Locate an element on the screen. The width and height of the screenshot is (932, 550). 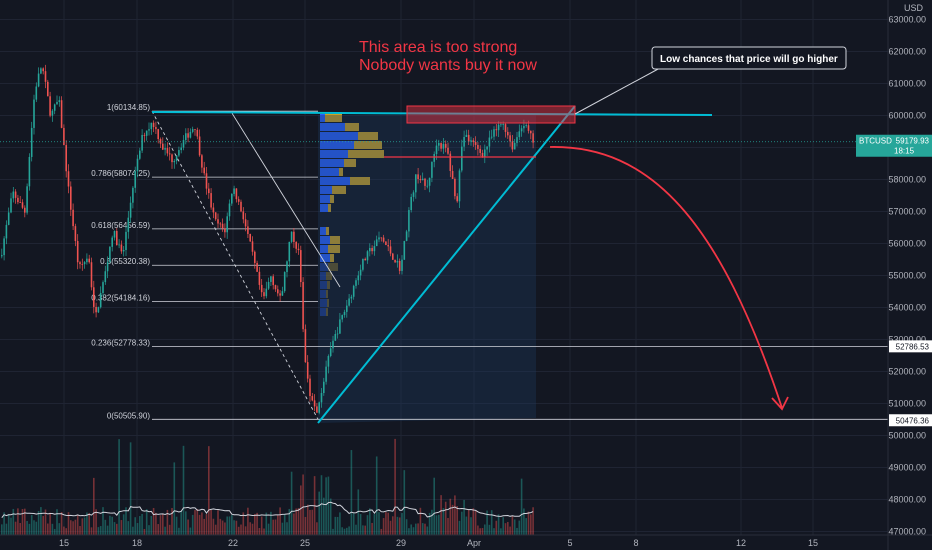
price-tick-label: 56000.00 is located at coordinates (907, 244).